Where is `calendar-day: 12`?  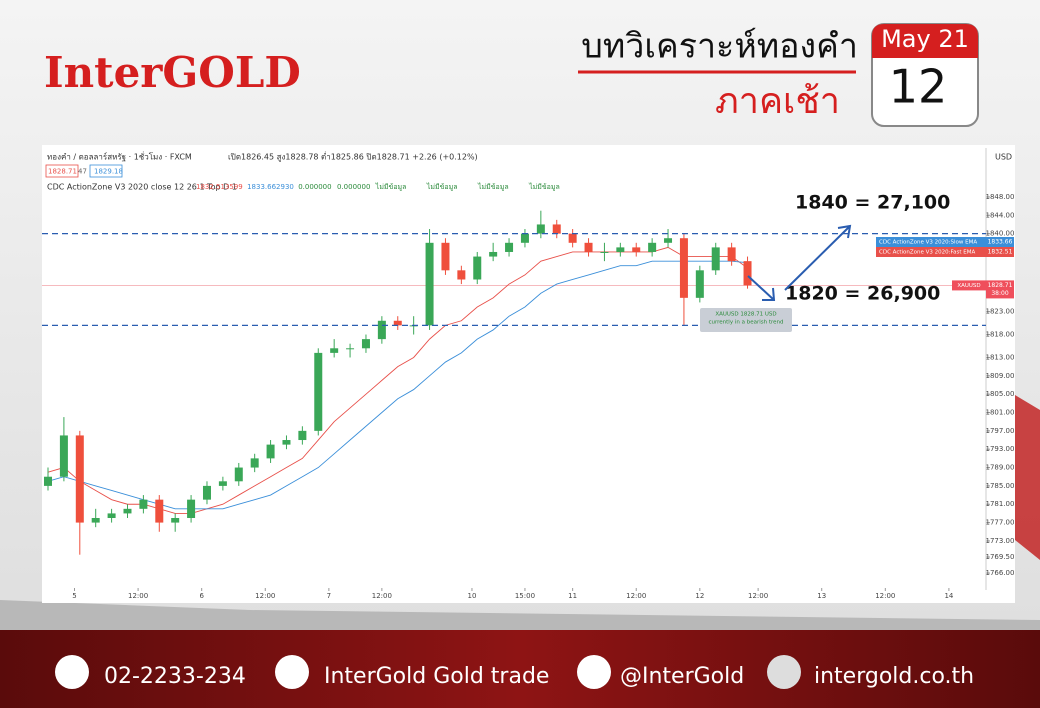 calendar-day: 12 is located at coordinates (918, 87).